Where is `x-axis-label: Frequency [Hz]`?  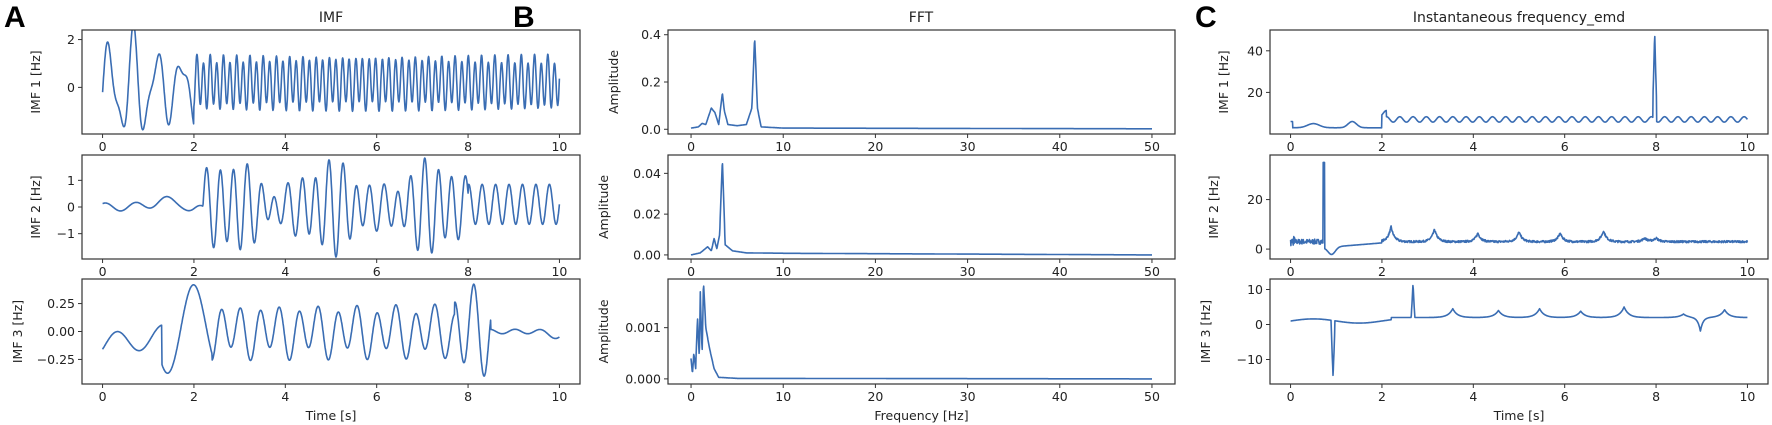
x-axis-label: Frequency [Hz] is located at coordinates (921, 415).